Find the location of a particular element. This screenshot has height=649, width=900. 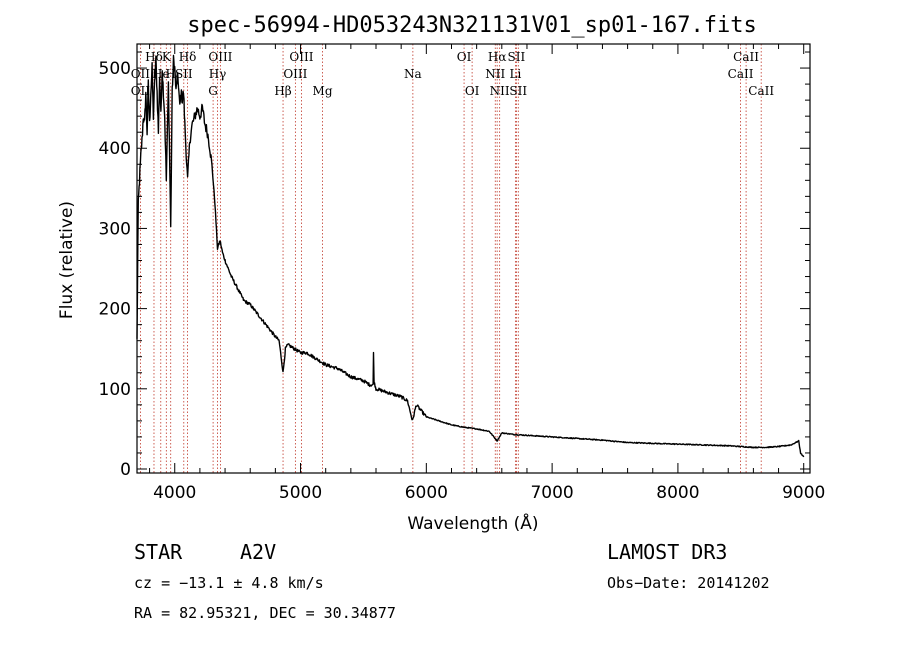

y-tick-label: 300 is located at coordinates (115, 229).